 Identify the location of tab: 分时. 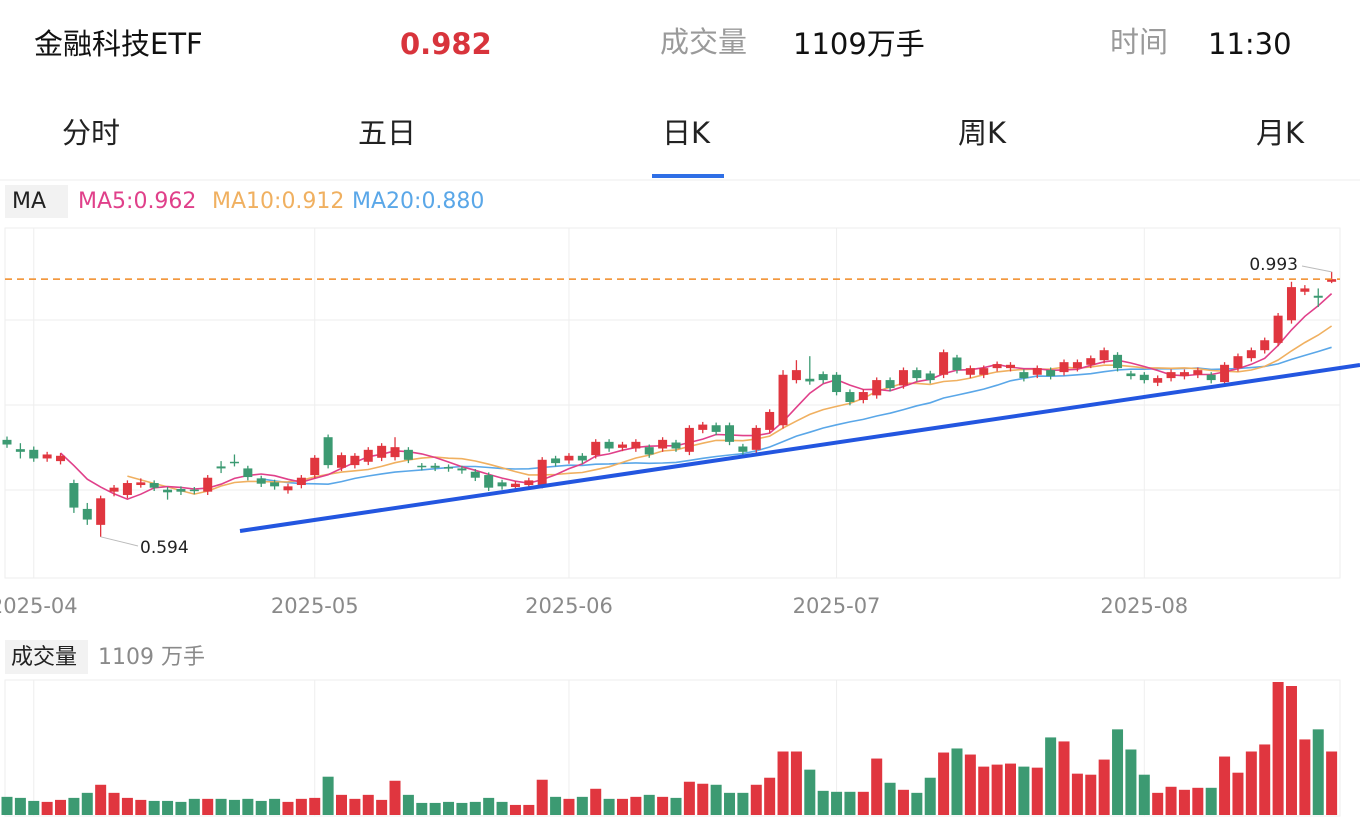
(91, 133).